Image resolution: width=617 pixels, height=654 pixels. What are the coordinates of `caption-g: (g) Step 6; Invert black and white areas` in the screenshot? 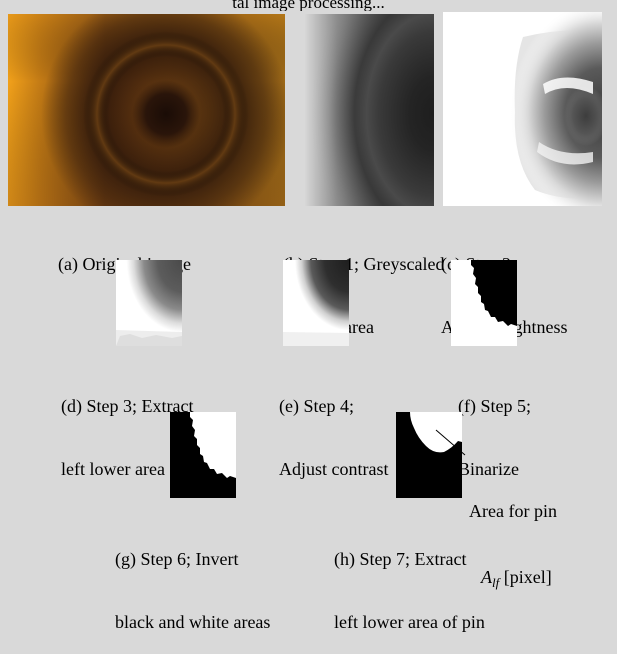 It's located at (192, 580).